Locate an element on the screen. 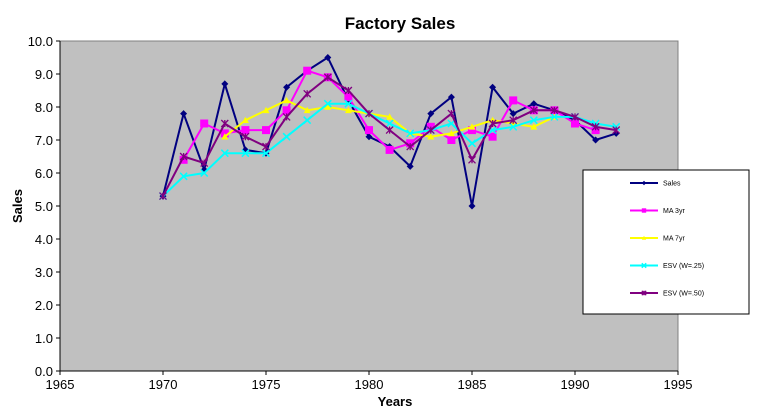  y-tick-label: 1.0 is located at coordinates (44, 338).